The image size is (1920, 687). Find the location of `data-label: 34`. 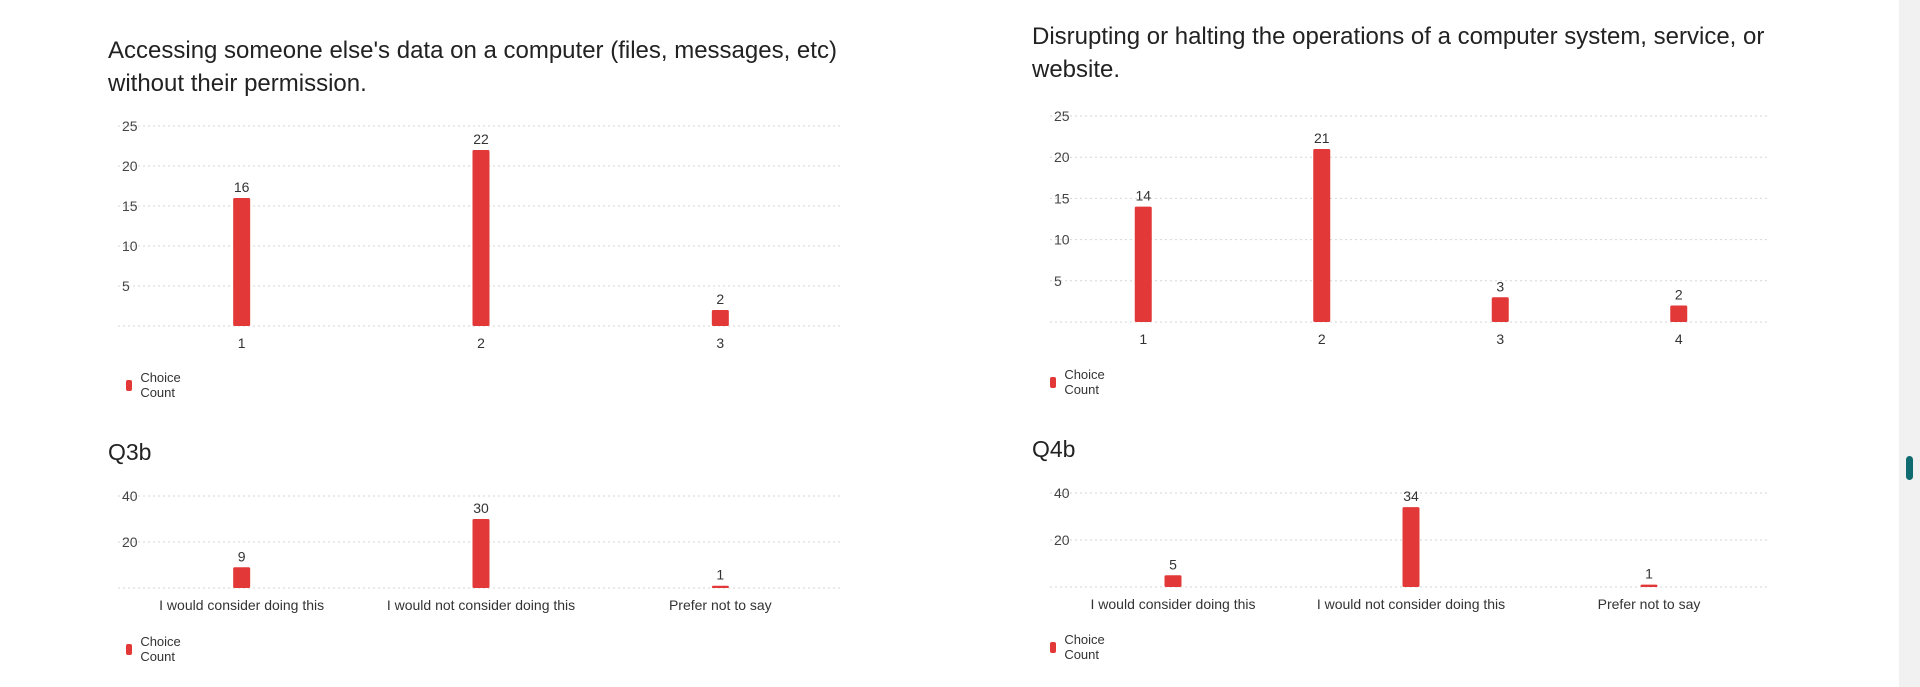

data-label: 34 is located at coordinates (1411, 496).